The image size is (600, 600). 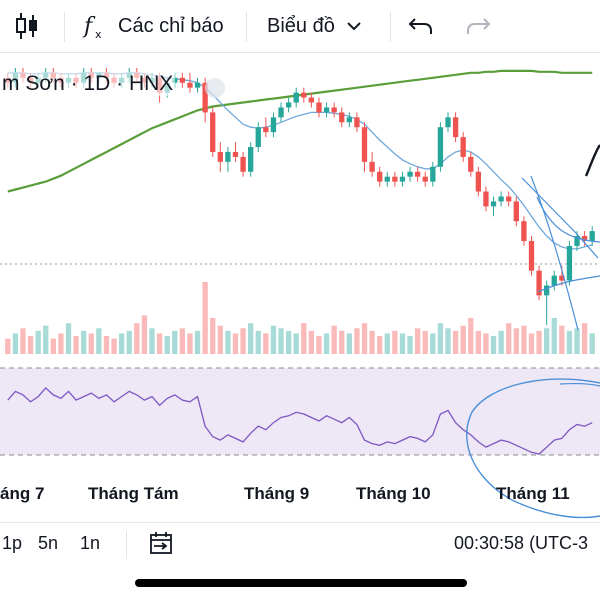 I want to click on x-axis-label: Tháng 9, so click(x=277, y=493).